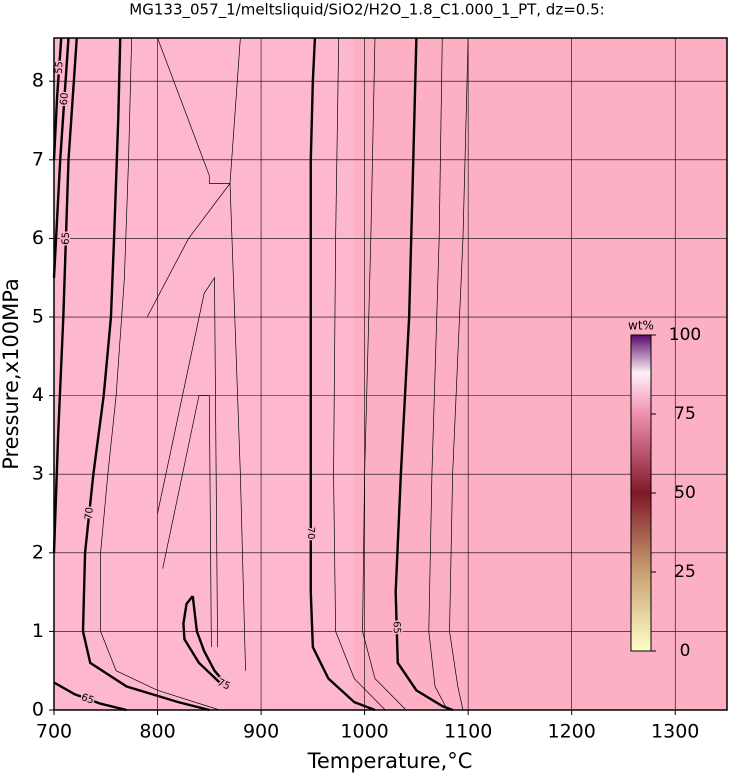 This screenshot has height=776, width=734. Describe the element at coordinates (572, 732) in the screenshot. I see `x-tick-label: 1200` at that location.